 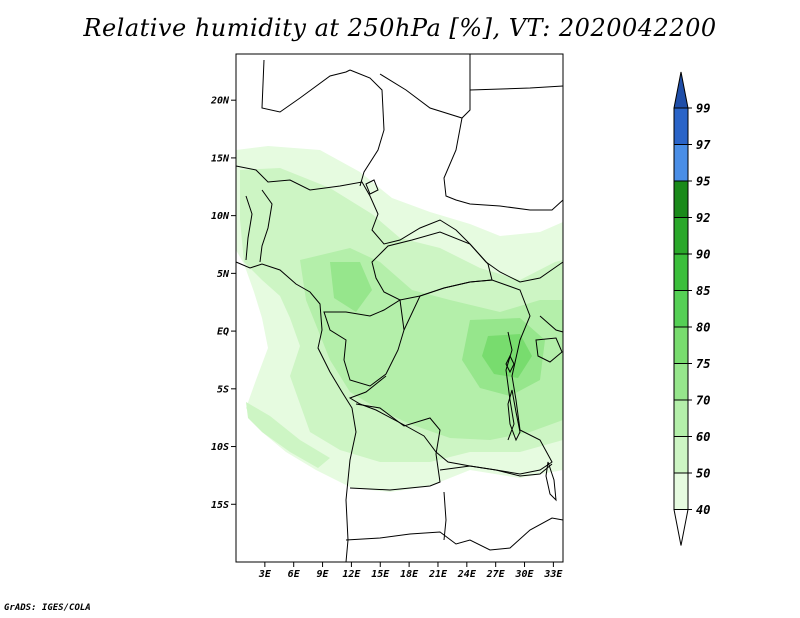 What do you see at coordinates (703, 291) in the screenshot?
I see `colorbar-label: 85` at bounding box center [703, 291].